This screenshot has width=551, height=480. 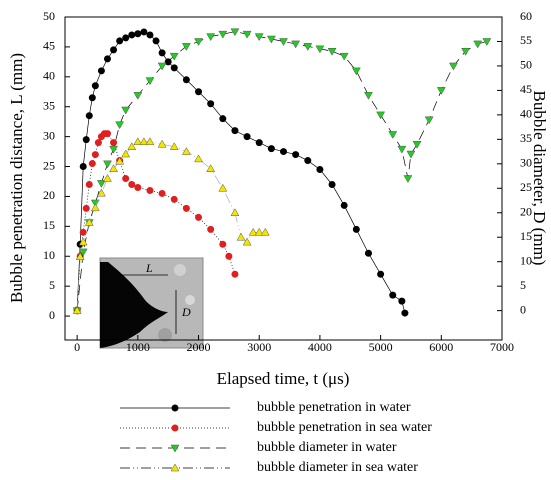 What do you see at coordinates (52, 315) in the screenshot?
I see `y-tick-label: 0` at bounding box center [52, 315].